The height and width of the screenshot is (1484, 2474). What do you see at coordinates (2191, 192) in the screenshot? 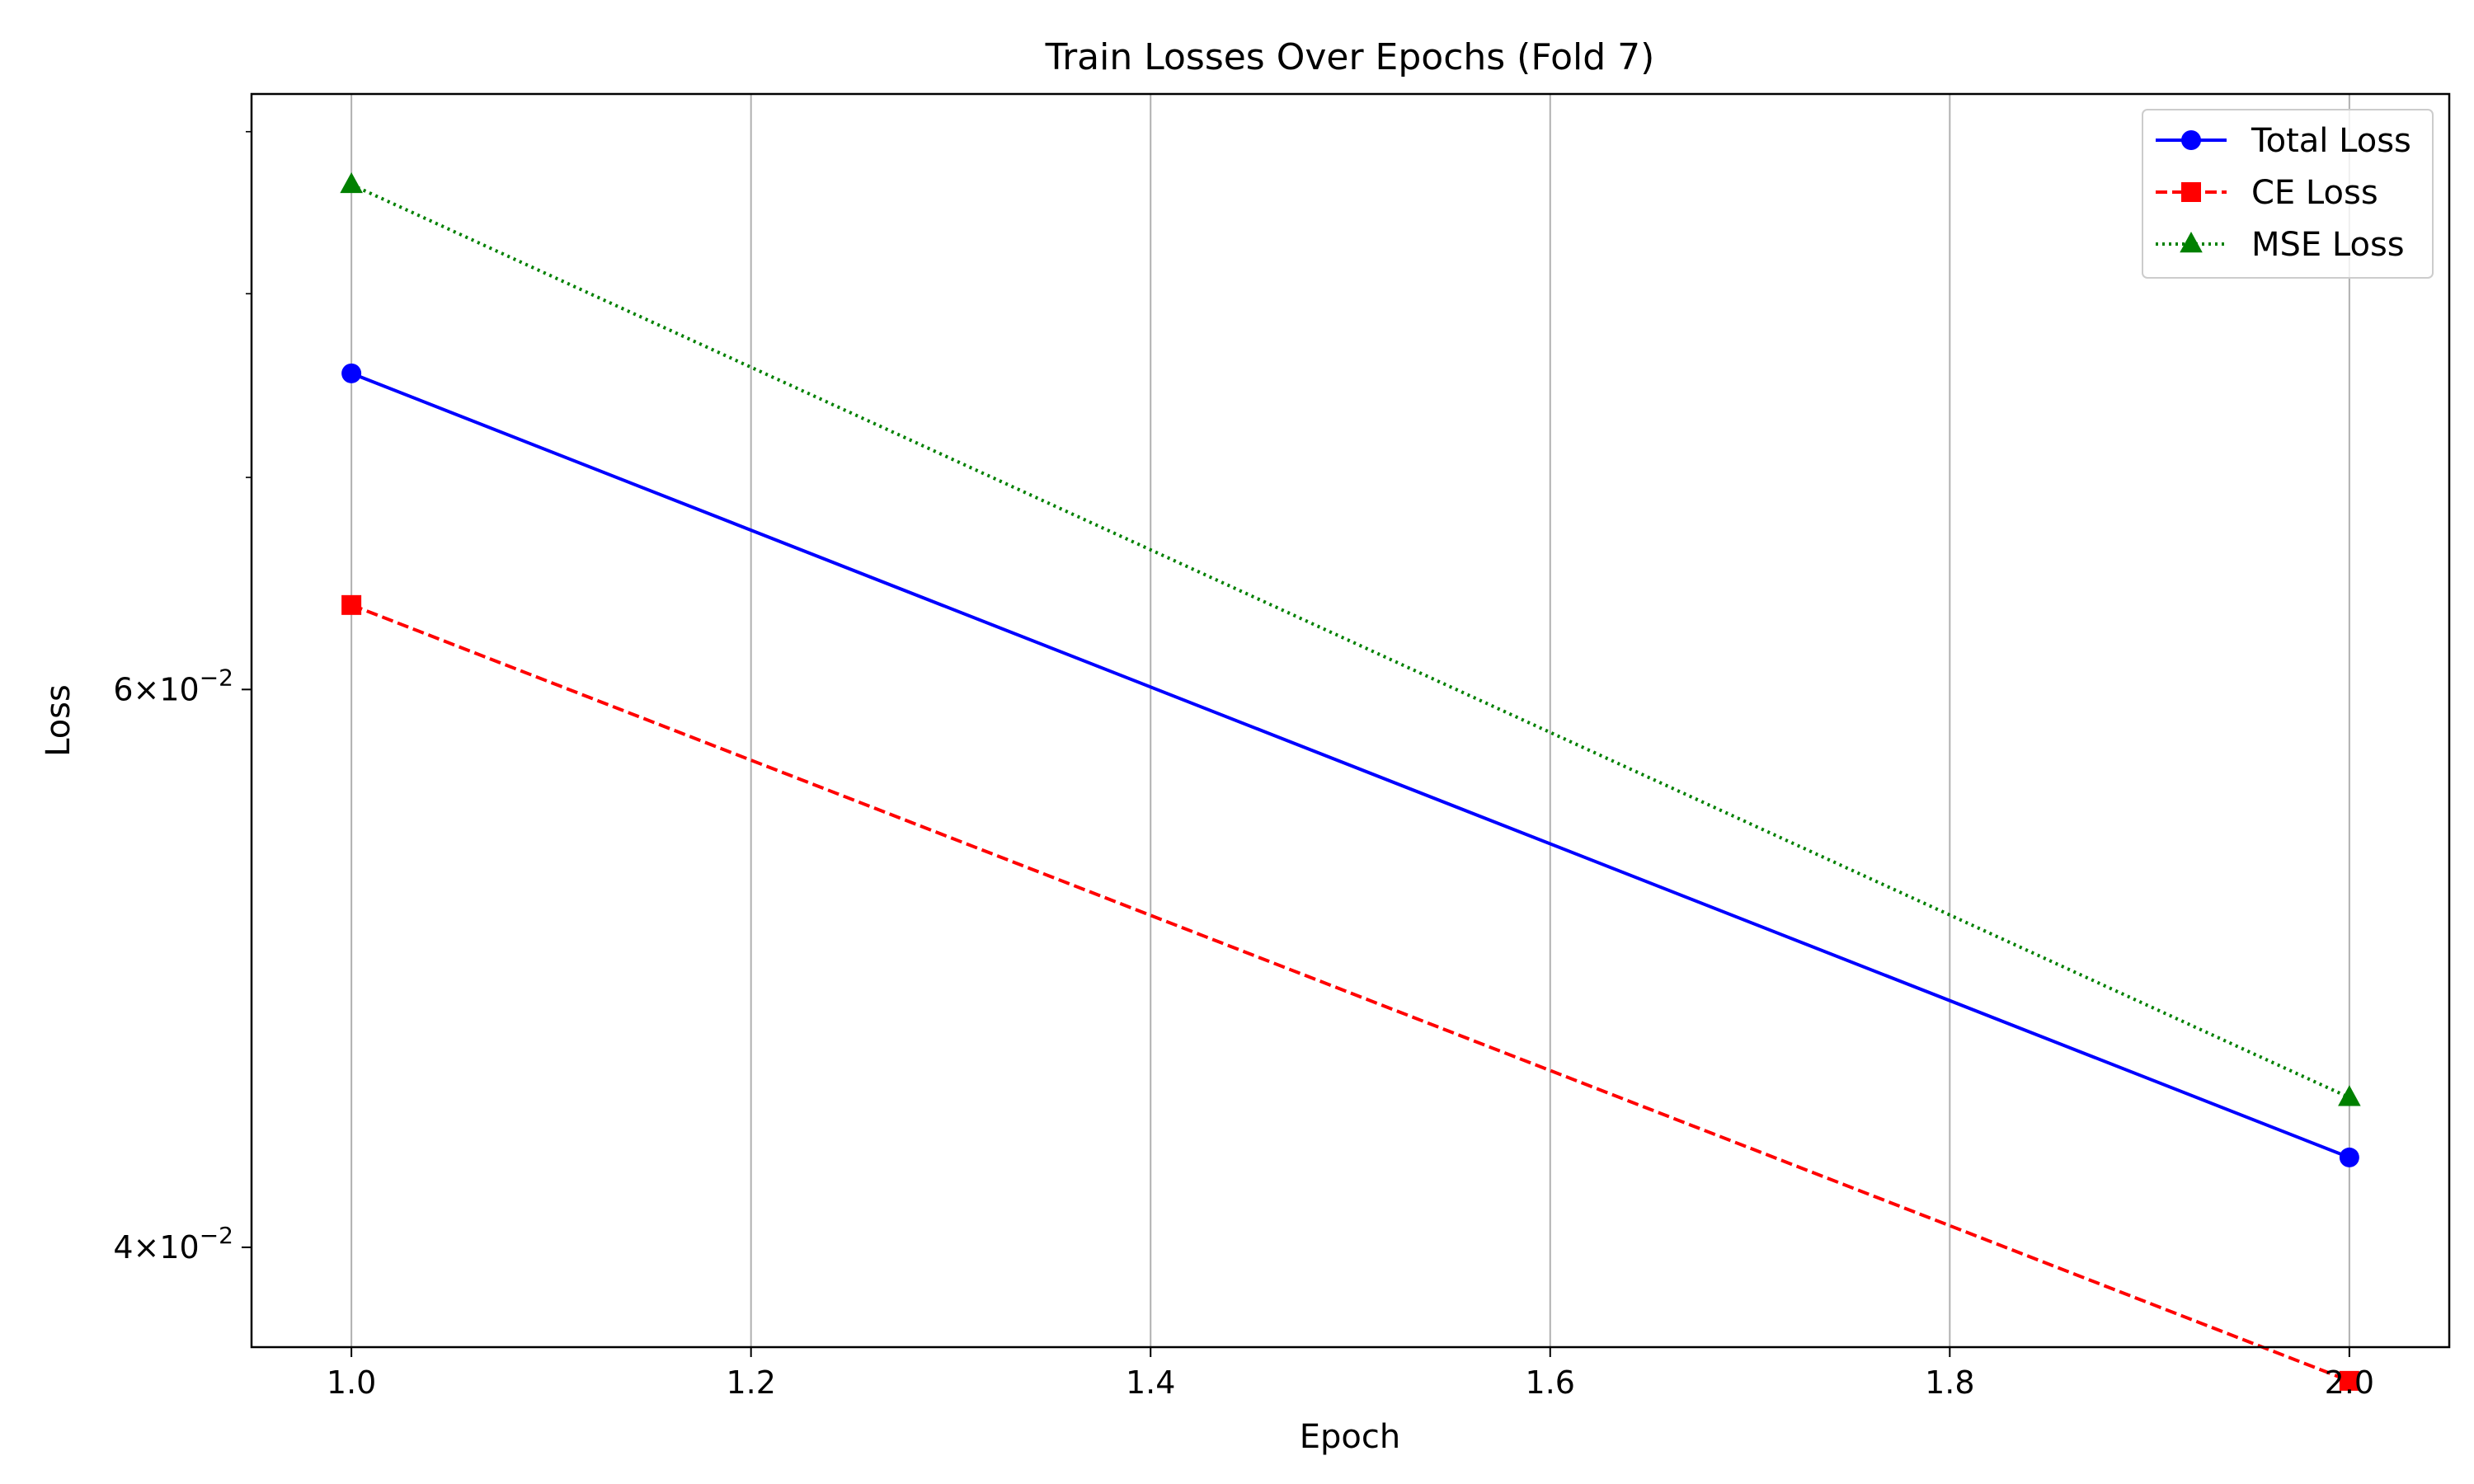
I see `legend-marker-ce-loss` at bounding box center [2191, 192].